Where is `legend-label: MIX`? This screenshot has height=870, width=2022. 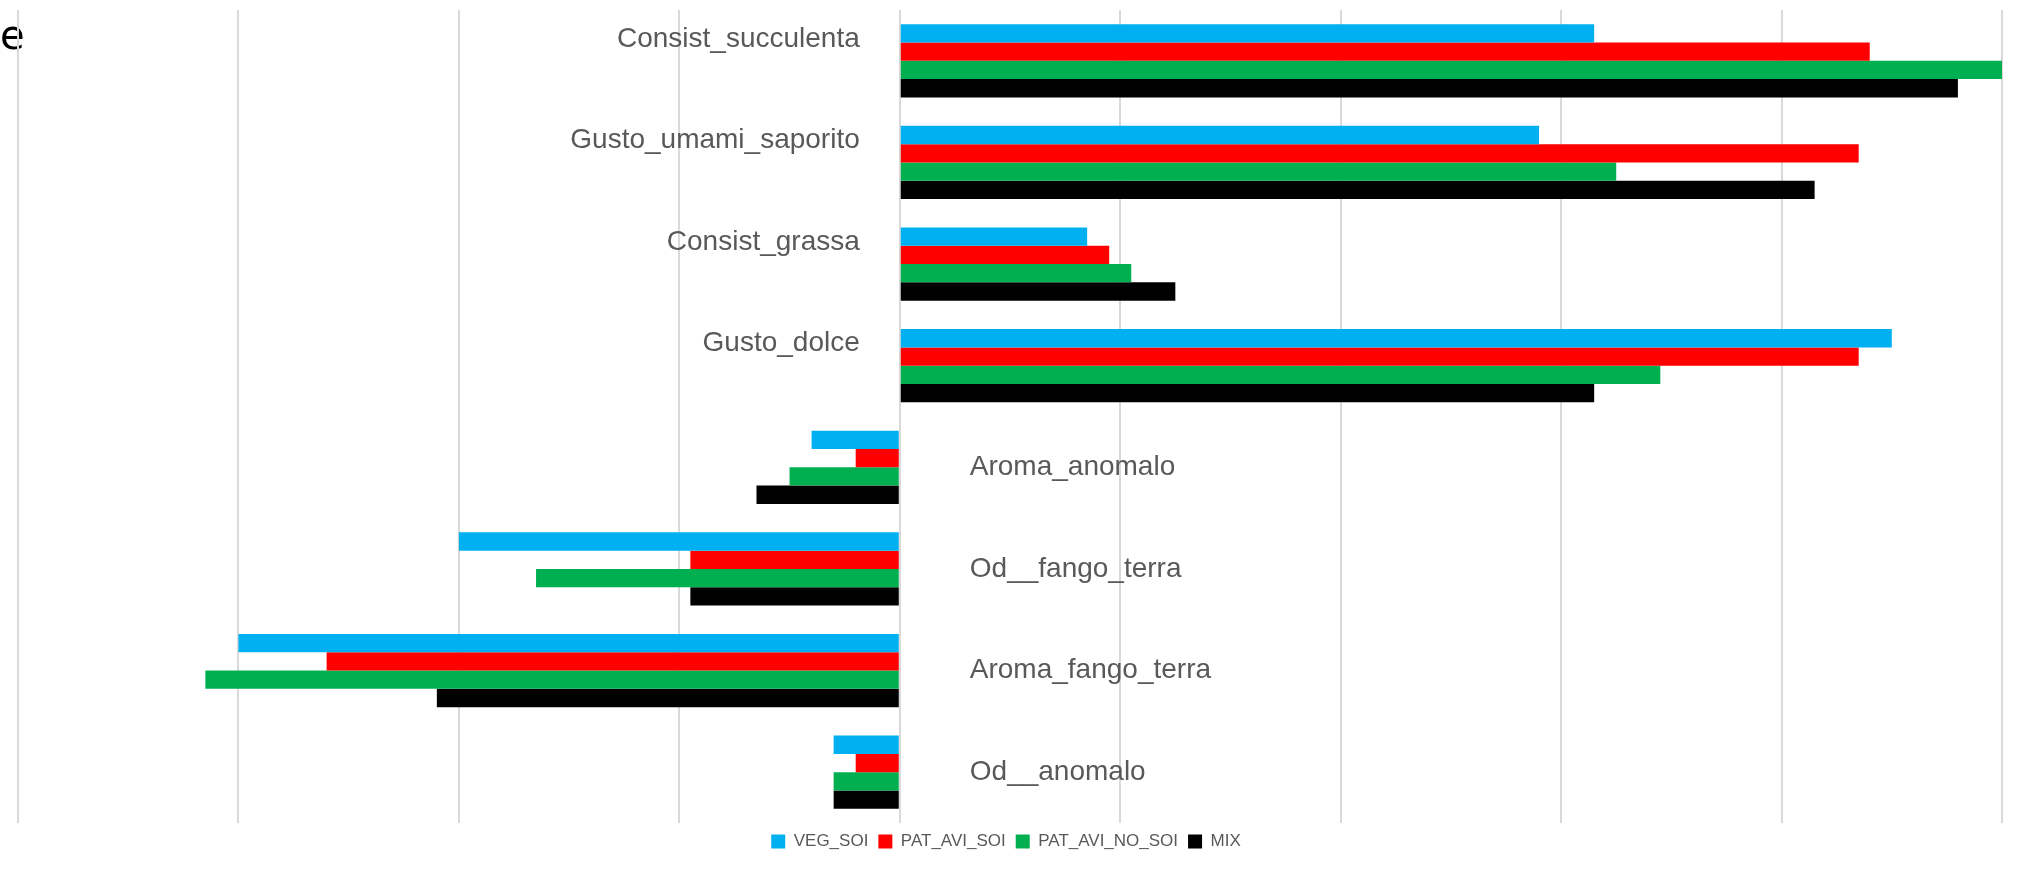
legend-label: MIX is located at coordinates (1225, 841).